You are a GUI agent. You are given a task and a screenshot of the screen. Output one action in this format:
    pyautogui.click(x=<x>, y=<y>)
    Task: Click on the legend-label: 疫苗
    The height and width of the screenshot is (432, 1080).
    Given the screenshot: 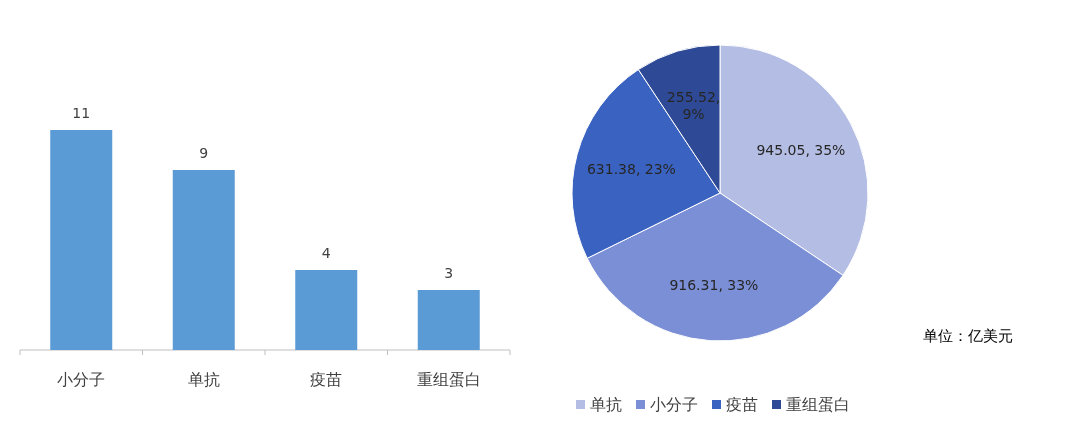 What is the action you would take?
    pyautogui.click(x=742, y=404)
    